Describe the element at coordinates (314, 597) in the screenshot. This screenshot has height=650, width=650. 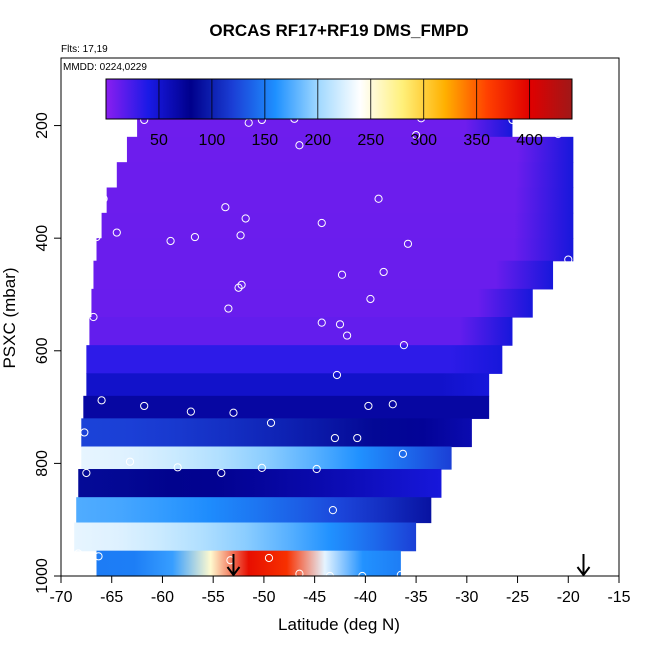
I see `x-tick-label: -45` at that location.